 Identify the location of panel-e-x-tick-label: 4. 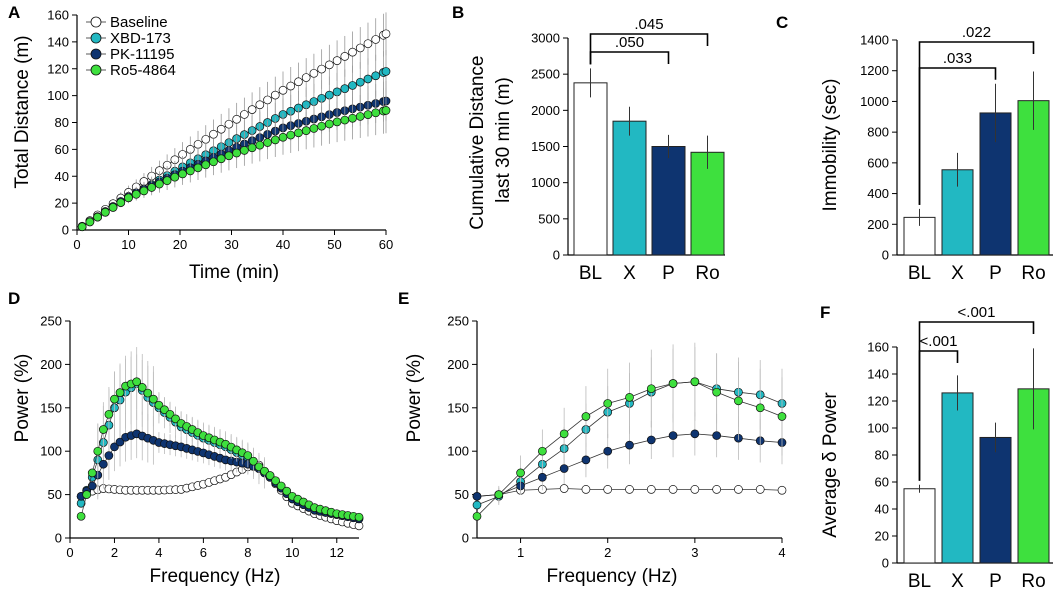
(781, 552).